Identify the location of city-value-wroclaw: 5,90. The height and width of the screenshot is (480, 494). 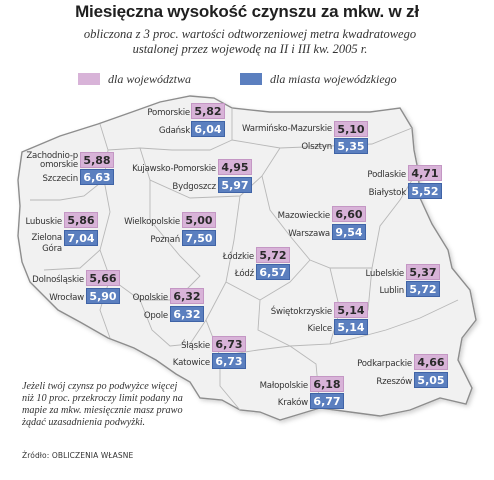
(103, 296).